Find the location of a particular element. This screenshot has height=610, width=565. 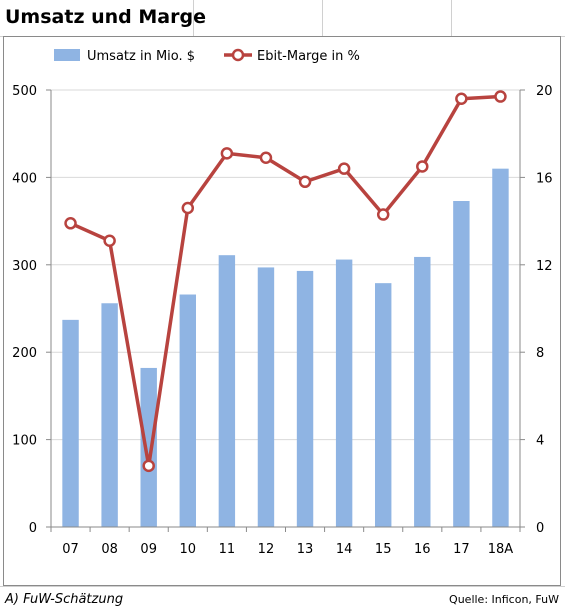

legend-line-marker is located at coordinates (238, 55).